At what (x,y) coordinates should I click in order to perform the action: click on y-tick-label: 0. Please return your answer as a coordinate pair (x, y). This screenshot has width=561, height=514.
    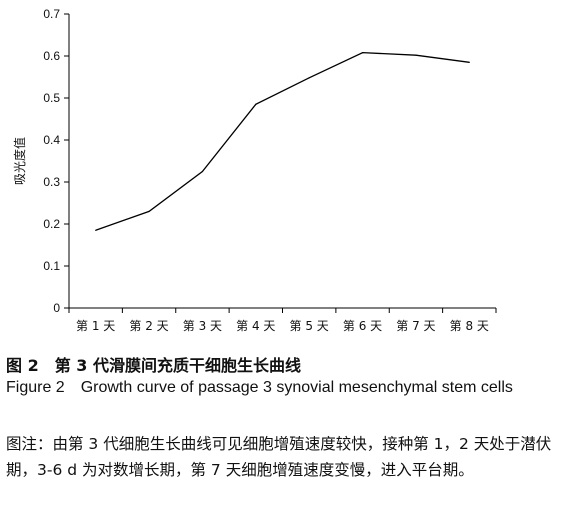
    Looking at the image, I should click on (56, 308).